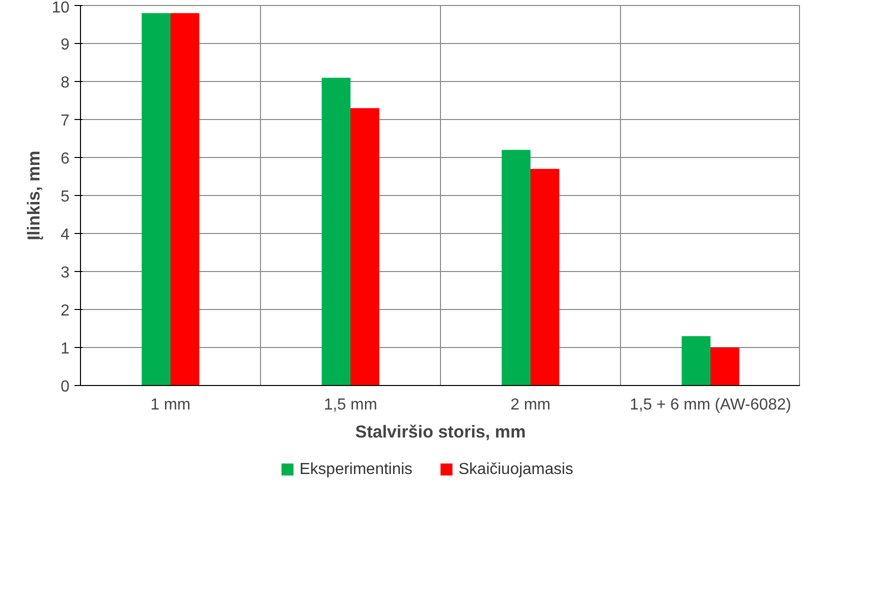 The height and width of the screenshot is (602, 870). I want to click on y-axis-title: Įlinkis, mm, so click(34, 195).